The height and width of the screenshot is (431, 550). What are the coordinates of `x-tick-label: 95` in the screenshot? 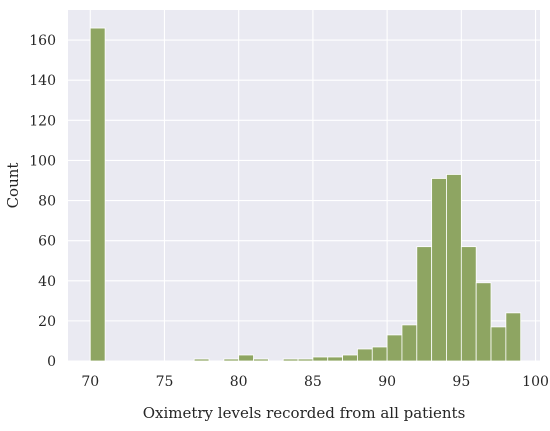 It's located at (461, 382).